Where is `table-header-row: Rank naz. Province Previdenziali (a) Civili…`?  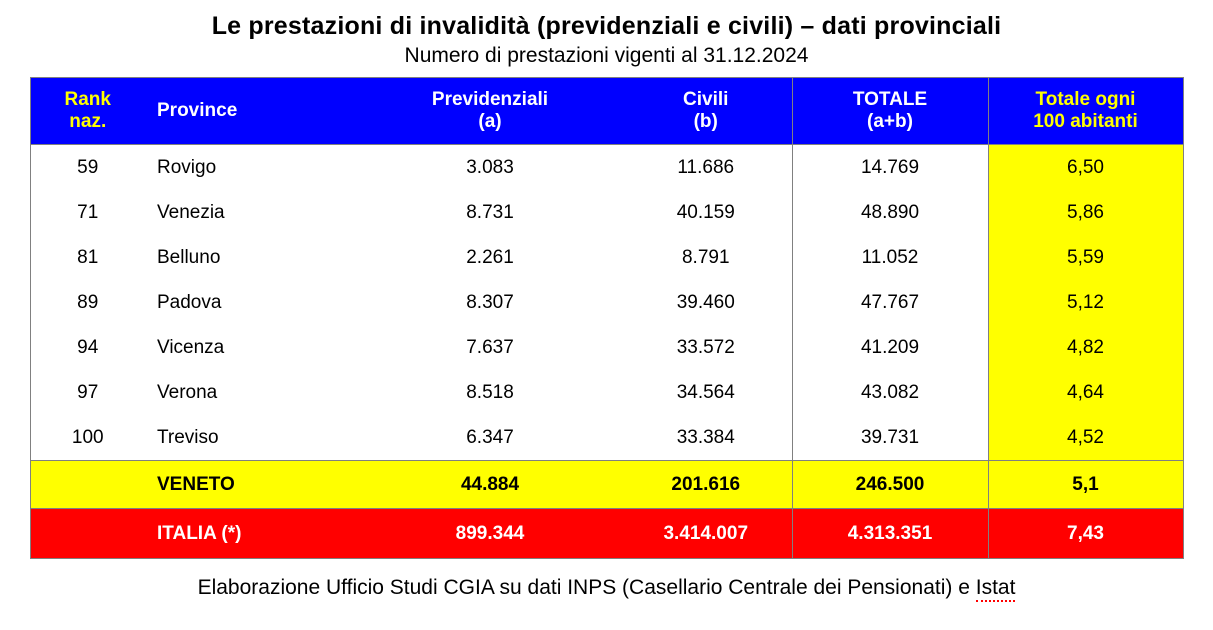 table-header-row: Rank naz. Province Previdenziali (a) Civili… is located at coordinates (606, 111).